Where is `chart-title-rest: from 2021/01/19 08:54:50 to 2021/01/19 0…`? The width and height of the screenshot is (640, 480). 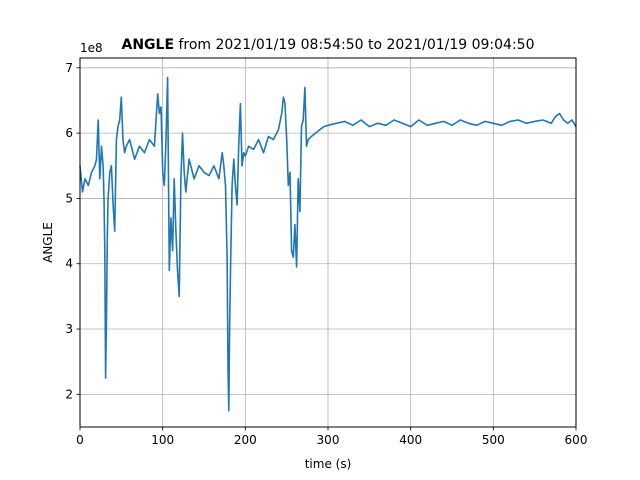
chart-title-rest: from 2021/01/19 08:54:50 to 2021/01/19 0… is located at coordinates (354, 45).